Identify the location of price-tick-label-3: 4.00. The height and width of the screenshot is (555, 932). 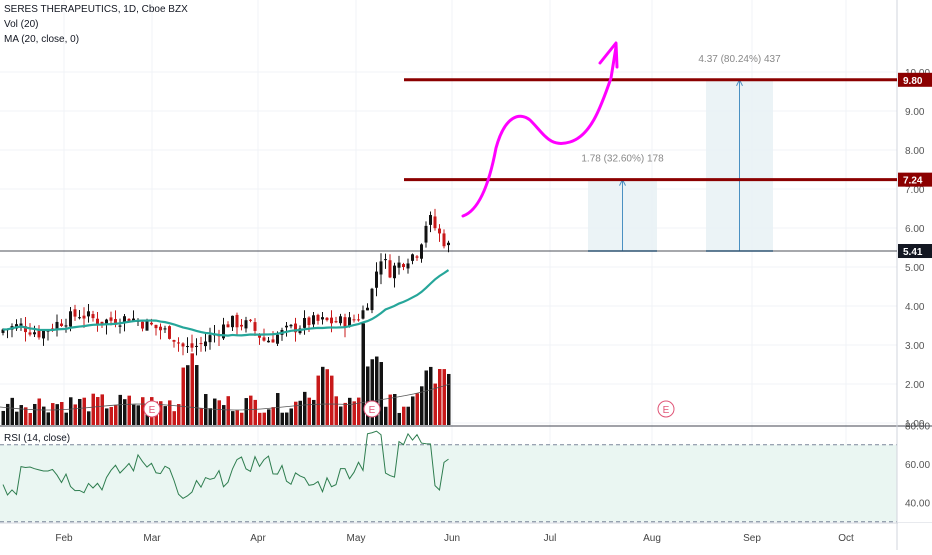
(915, 307).